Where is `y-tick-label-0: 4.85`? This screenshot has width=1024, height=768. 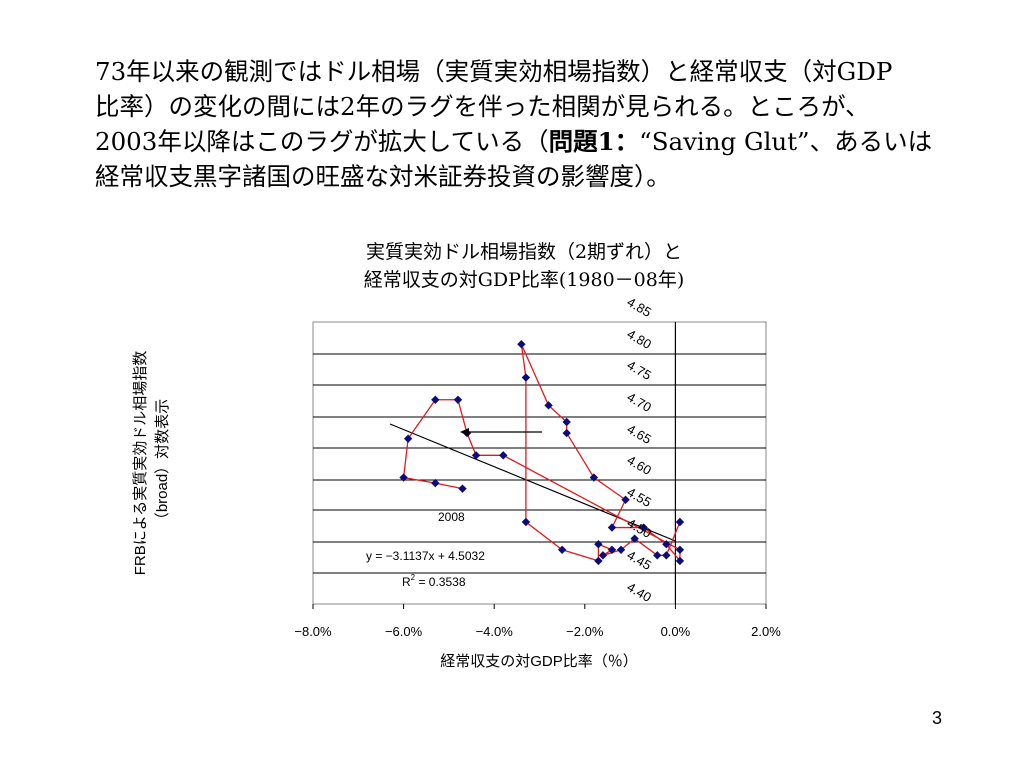
y-tick-label-0: 4.85 is located at coordinates (639, 307).